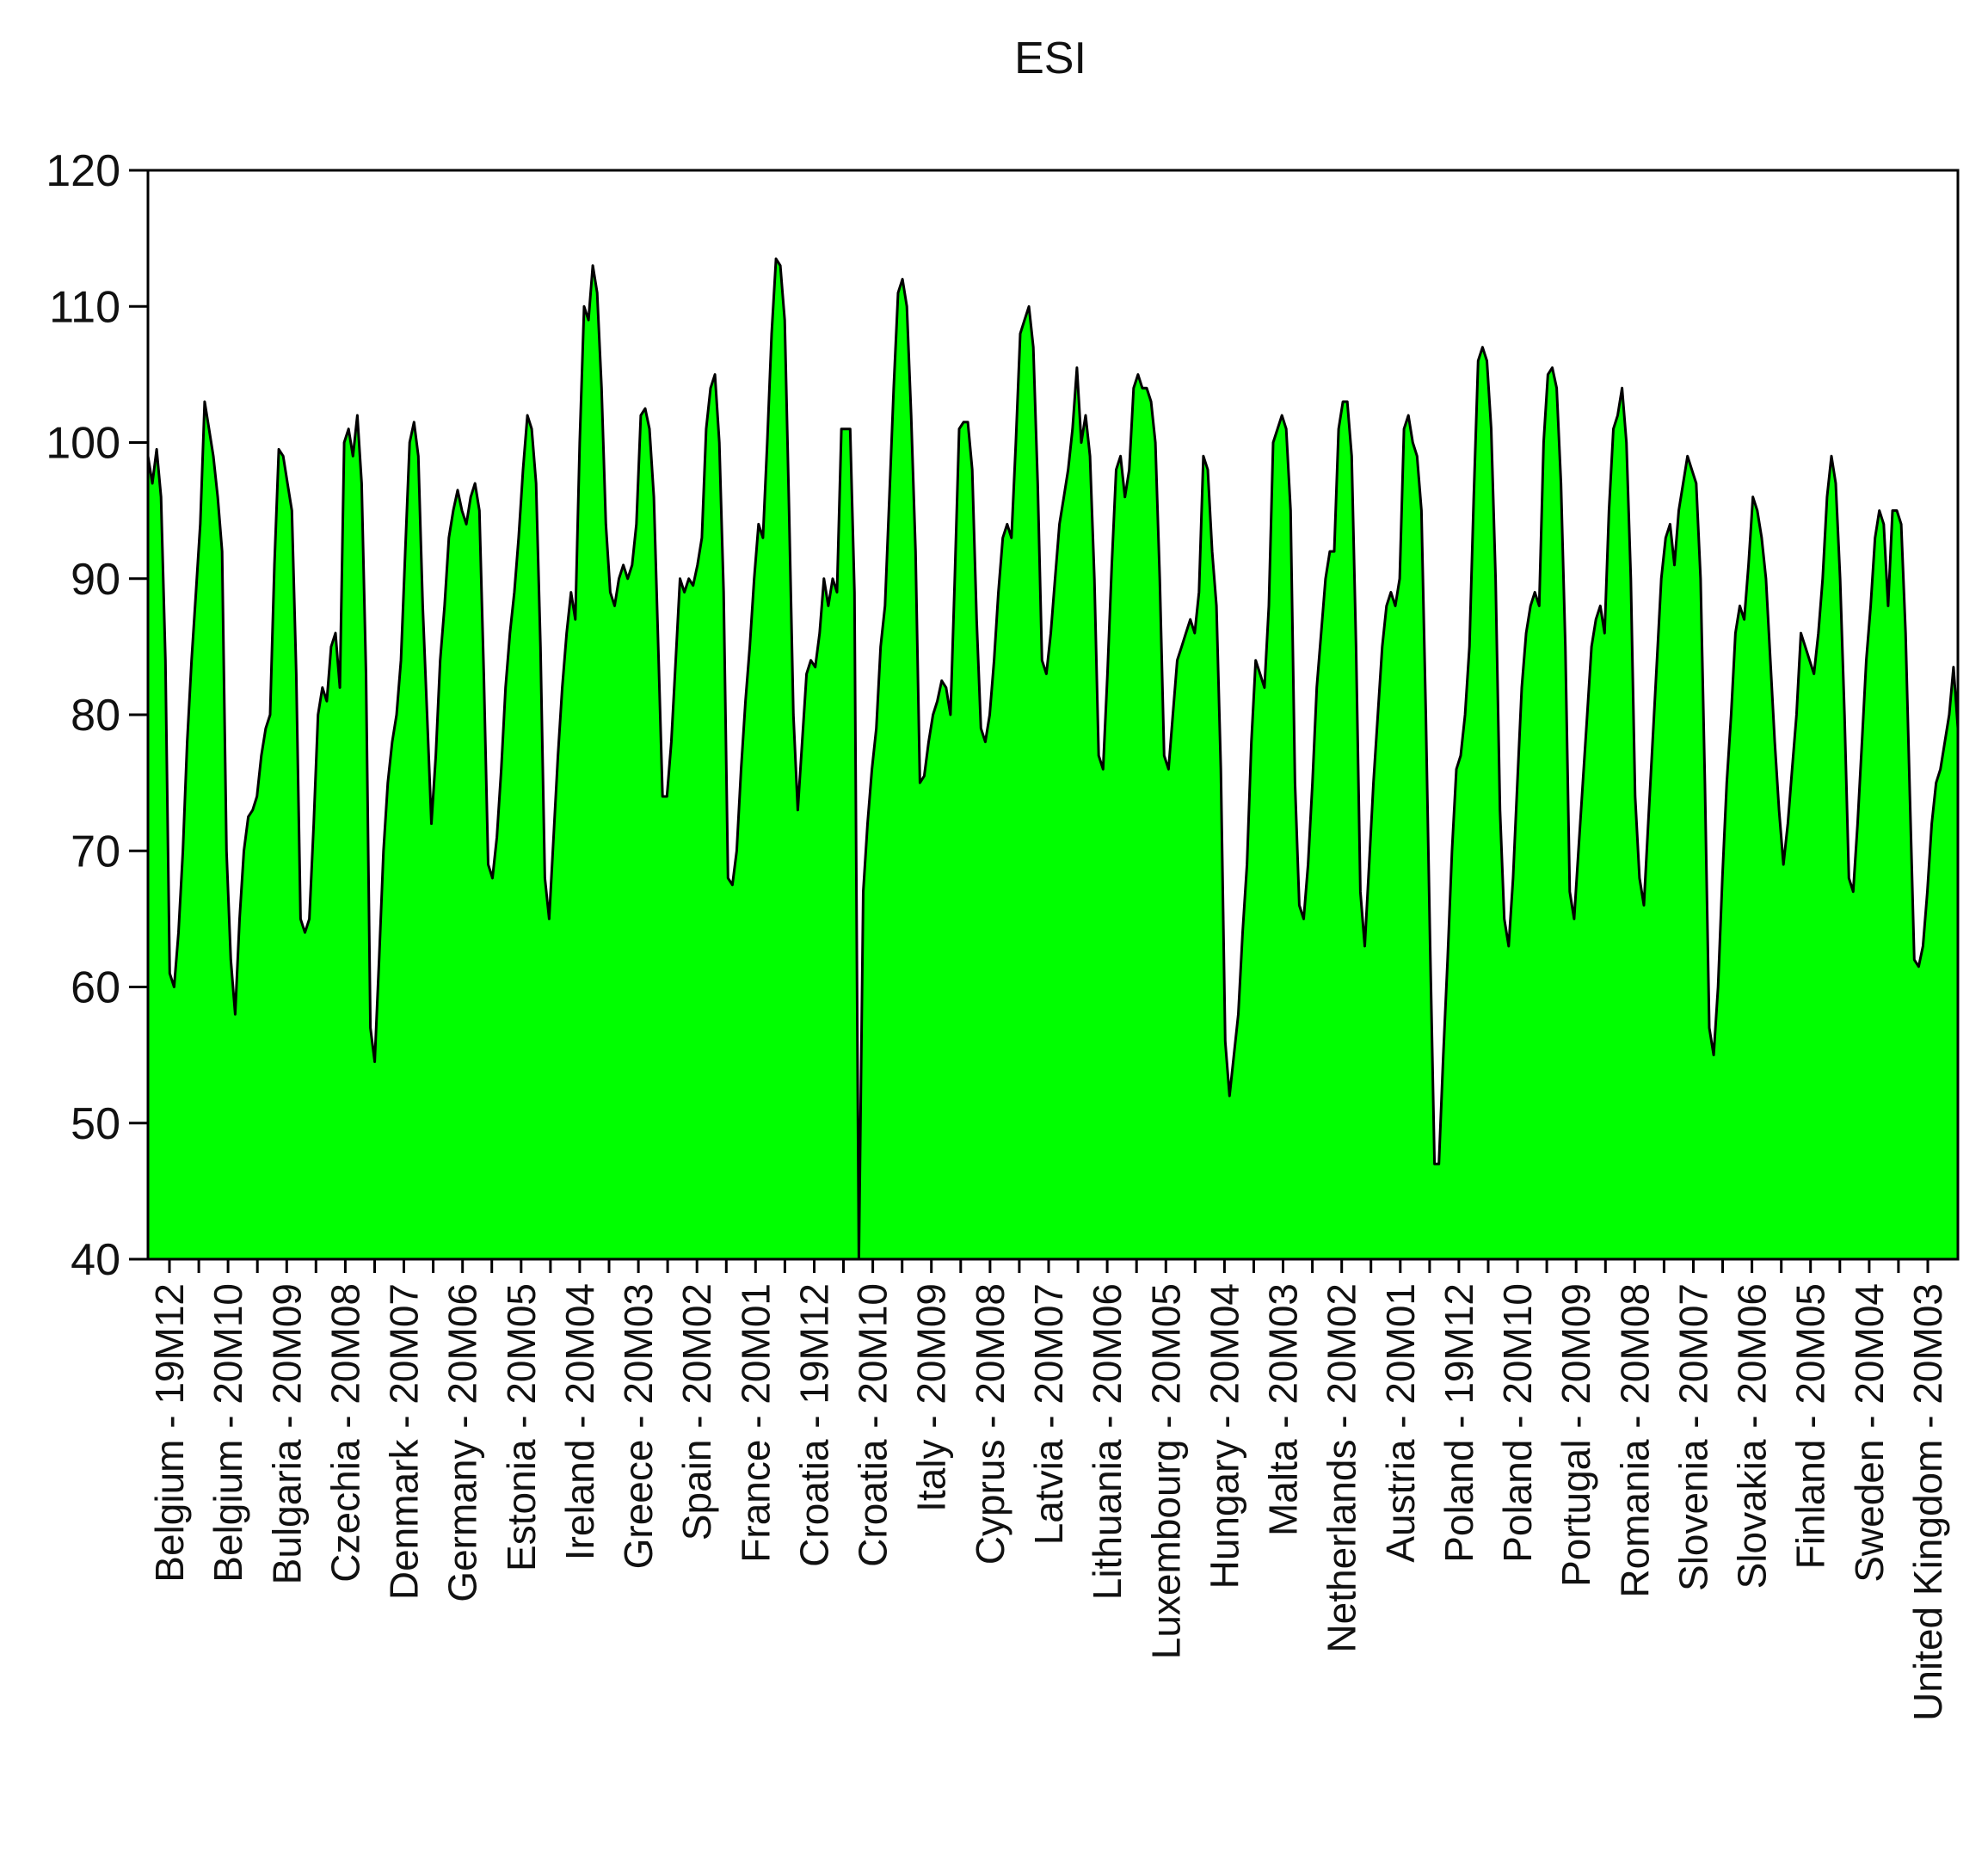  What do you see at coordinates (345, 1433) in the screenshot?
I see `x-tick-label-3: Czechia - 20M08` at bounding box center [345, 1433].